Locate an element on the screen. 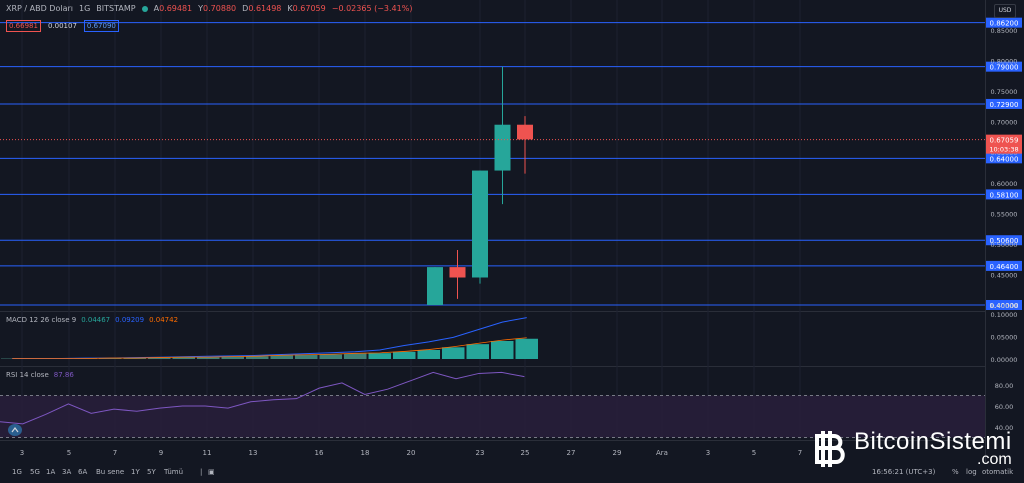 This screenshot has height=483, width=1024. watermark-suffix: .com is located at coordinates (994, 459).